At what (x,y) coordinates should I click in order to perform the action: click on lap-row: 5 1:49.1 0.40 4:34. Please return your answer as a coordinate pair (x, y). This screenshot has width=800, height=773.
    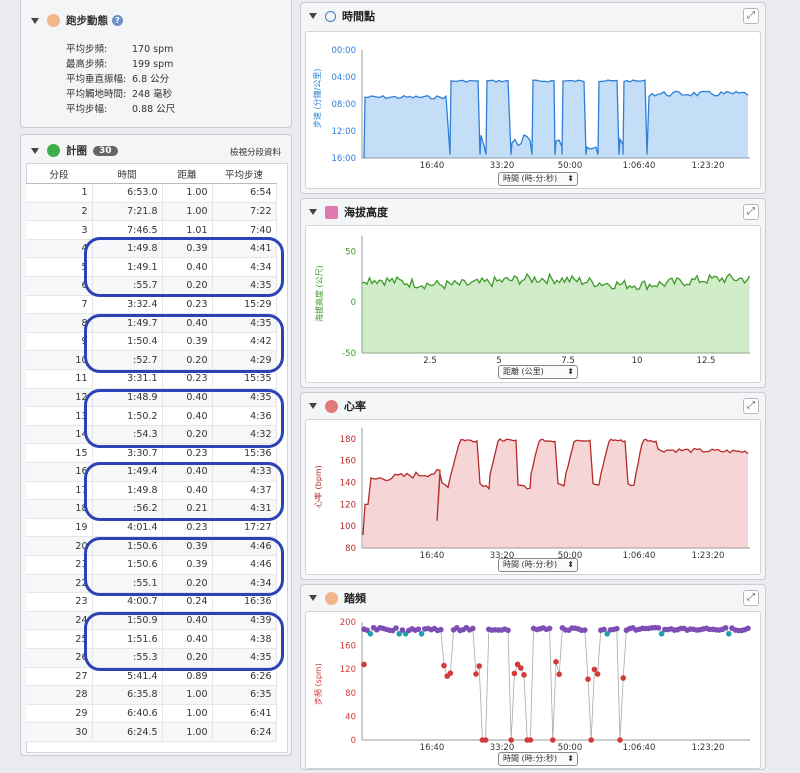
    Looking at the image, I should click on (151, 267).